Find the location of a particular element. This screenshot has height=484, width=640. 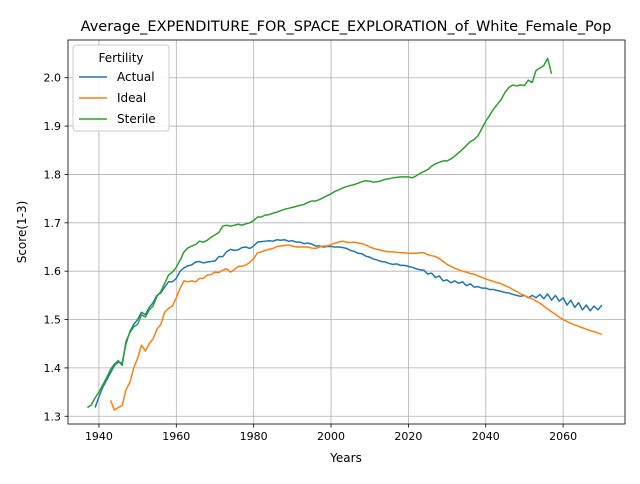

x-tick-label: 2000 is located at coordinates (331, 436).